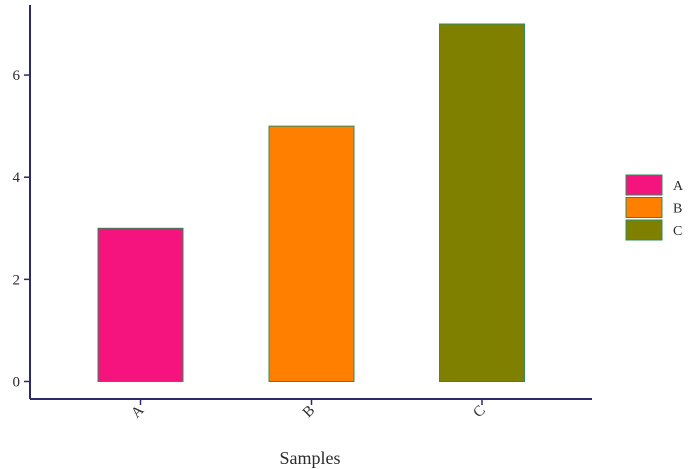 The width and height of the screenshot is (689, 469). What do you see at coordinates (310, 458) in the screenshot?
I see `x-axis-title: Samples` at bounding box center [310, 458].